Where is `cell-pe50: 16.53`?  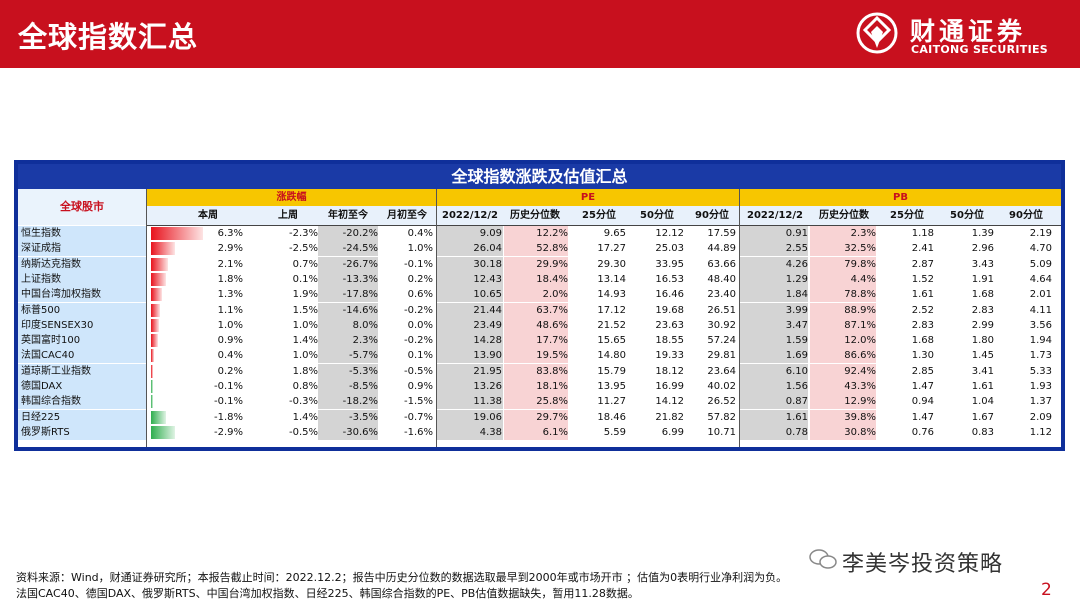 cell-pe50: 16.53 is located at coordinates (669, 279).